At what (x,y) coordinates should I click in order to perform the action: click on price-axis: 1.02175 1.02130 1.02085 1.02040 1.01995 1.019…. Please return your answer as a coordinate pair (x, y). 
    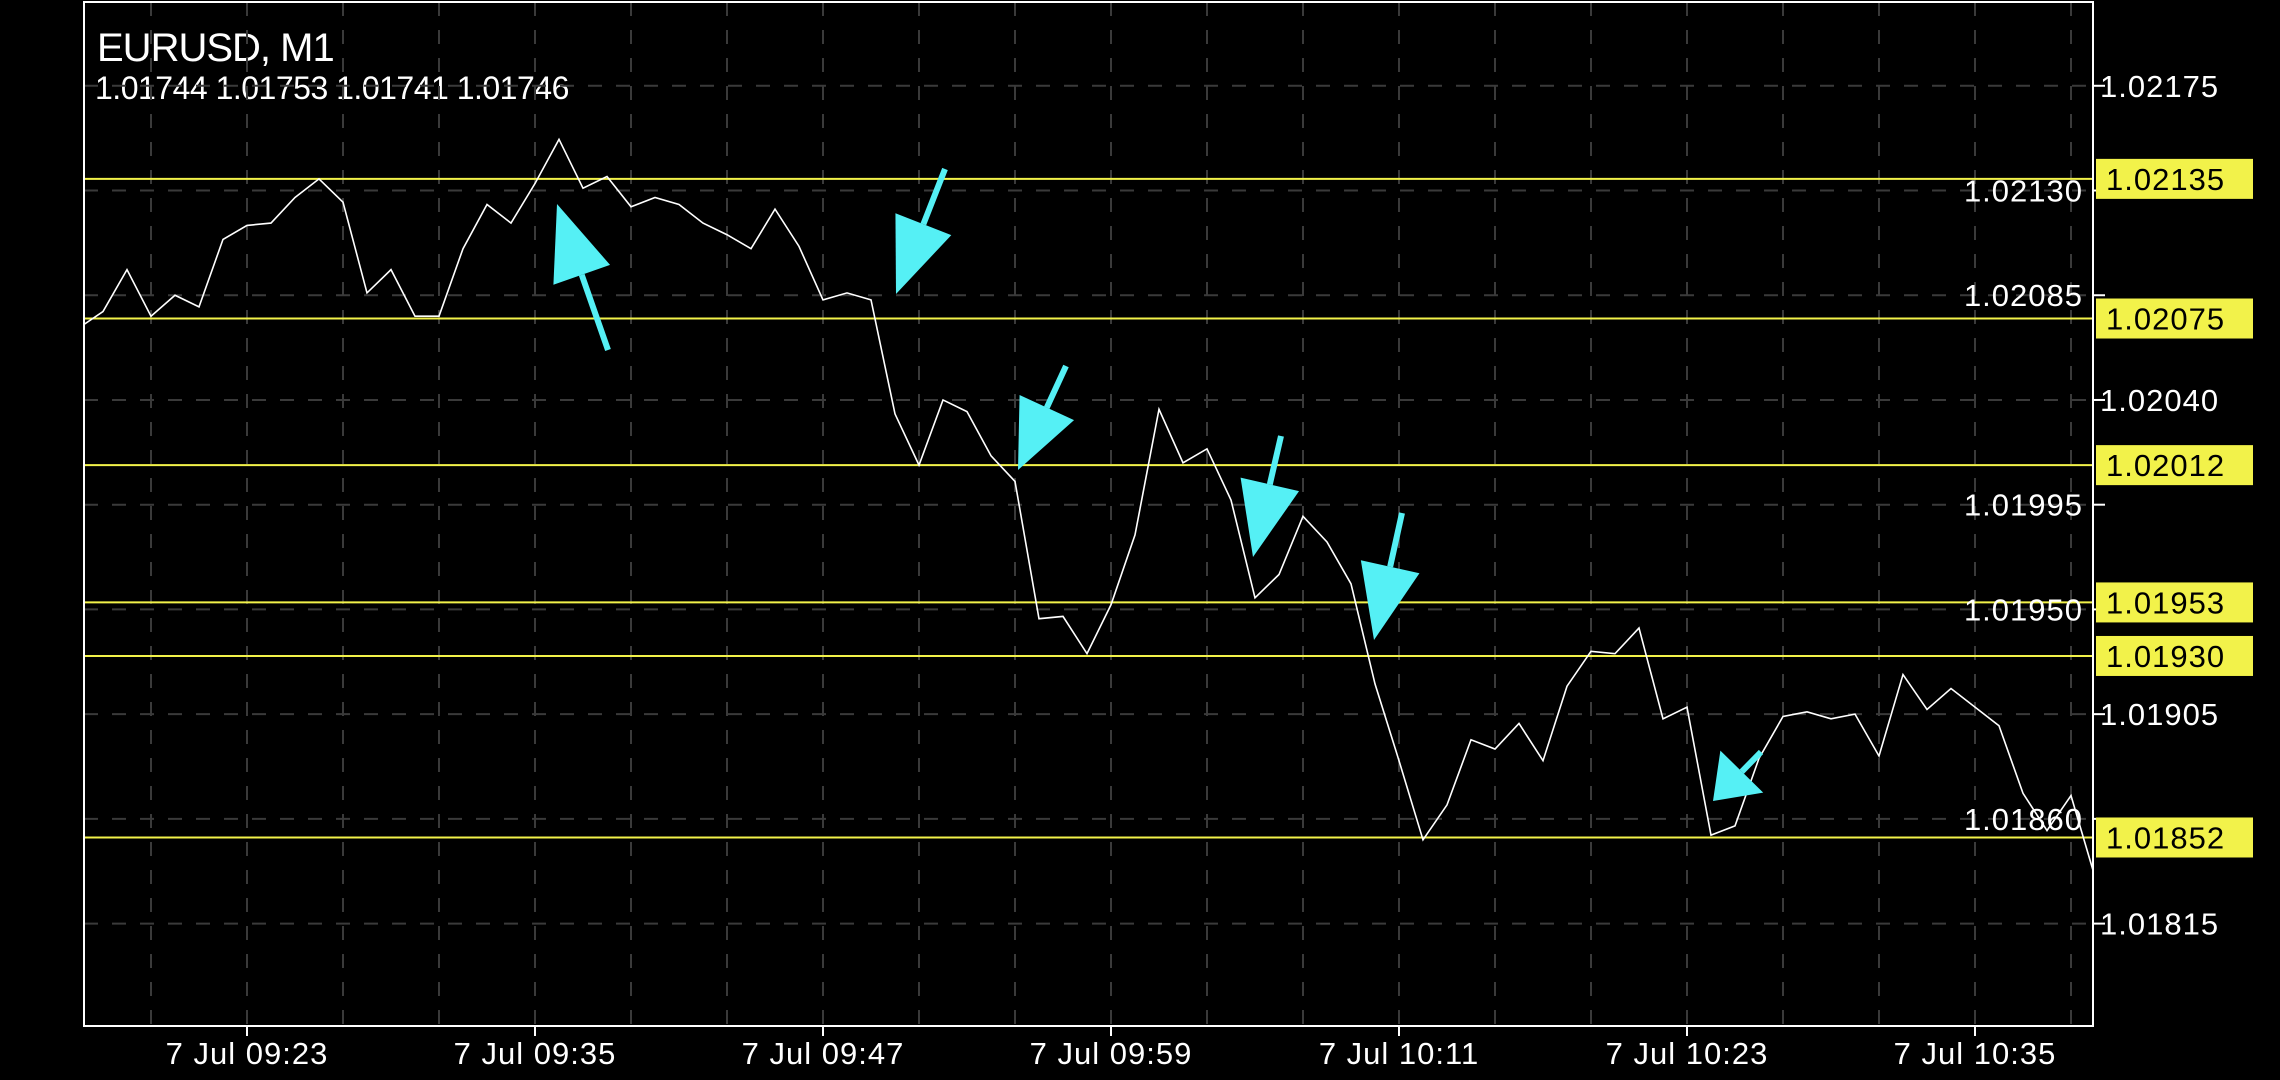
    Looking at the image, I should click on (2091, 505).